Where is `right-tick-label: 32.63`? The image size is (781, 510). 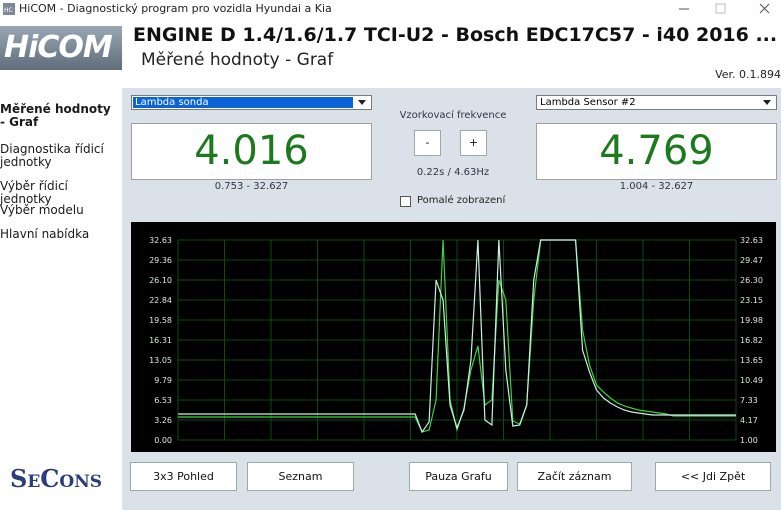 right-tick-label: 32.63 is located at coordinates (751, 240).